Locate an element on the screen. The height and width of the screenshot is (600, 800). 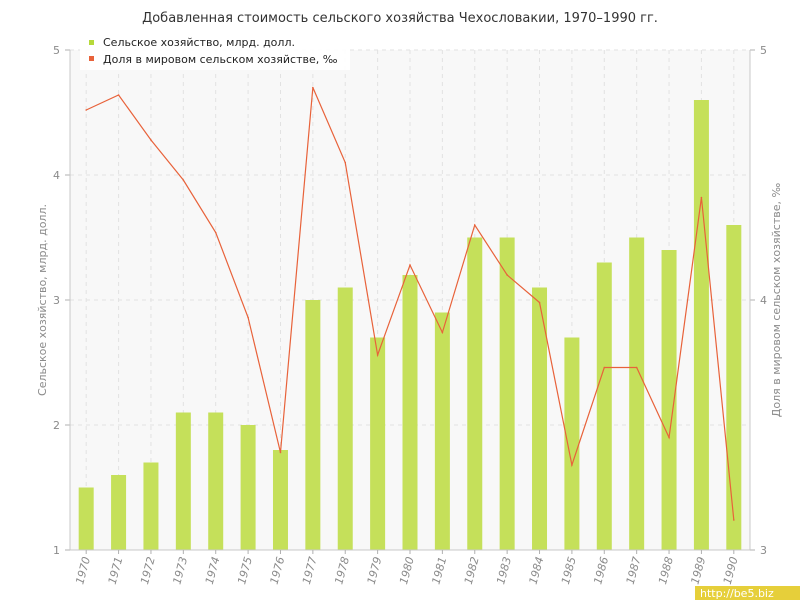
legend-label-bars: Сельское хозяйство, млрд. долл. is located at coordinates (199, 42).